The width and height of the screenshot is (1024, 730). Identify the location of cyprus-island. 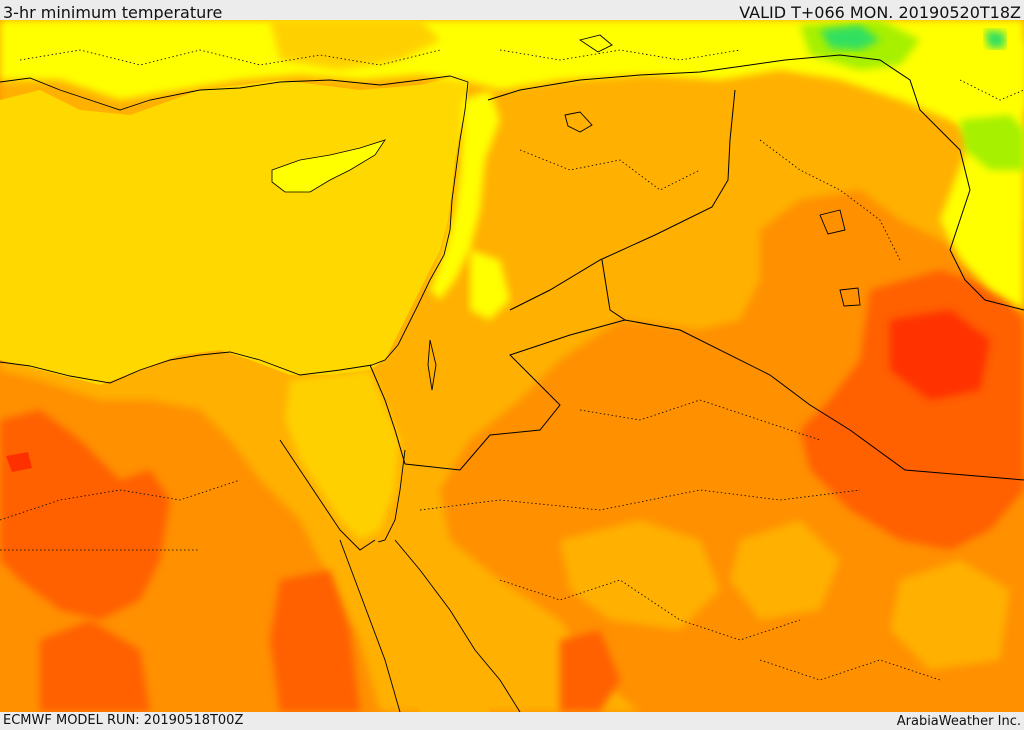
(328, 166).